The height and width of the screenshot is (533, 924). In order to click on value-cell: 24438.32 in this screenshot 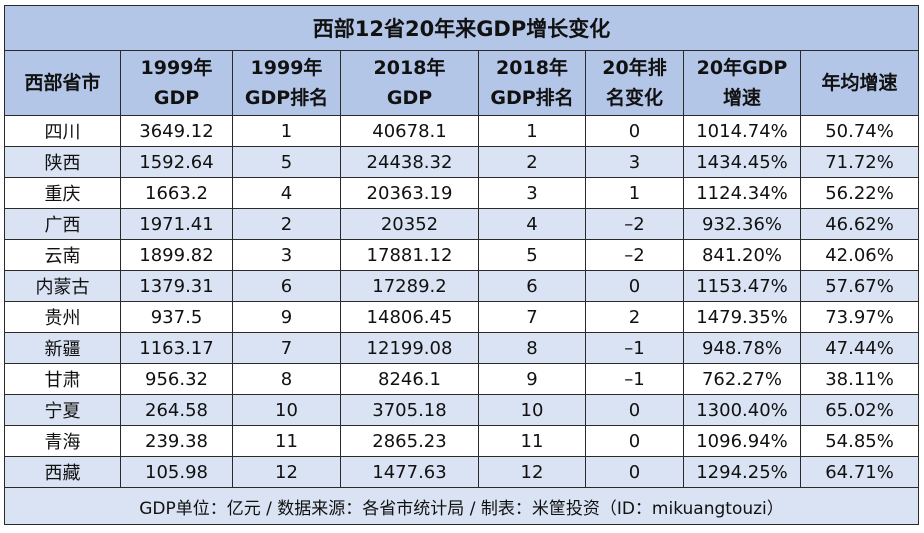, I will do `click(409, 162)`.